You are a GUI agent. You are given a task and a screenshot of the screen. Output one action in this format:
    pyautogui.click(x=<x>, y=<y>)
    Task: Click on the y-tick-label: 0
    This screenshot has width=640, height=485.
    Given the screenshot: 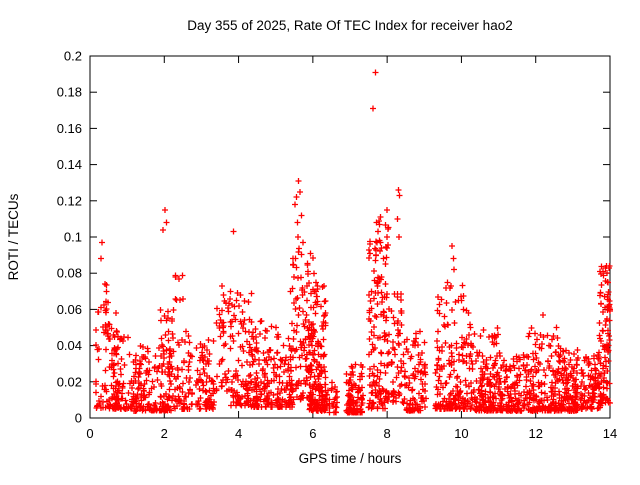 What is the action you would take?
    pyautogui.click(x=78, y=418)
    